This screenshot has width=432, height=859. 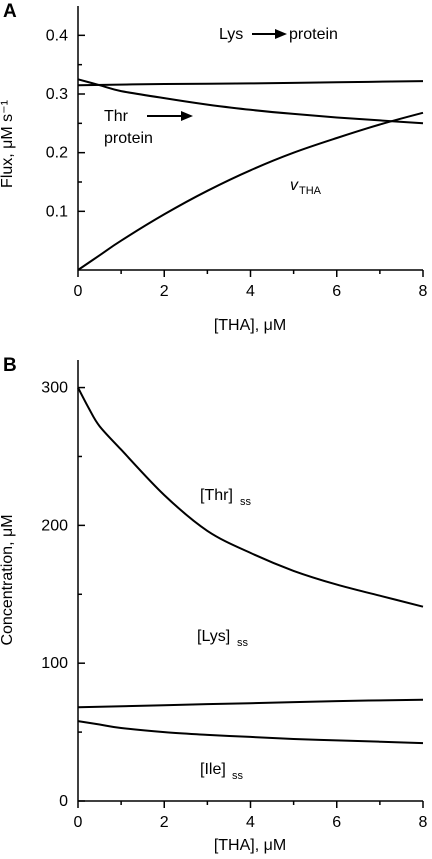 I want to click on panel-a-x-tick-label: 2, so click(x=164, y=291).